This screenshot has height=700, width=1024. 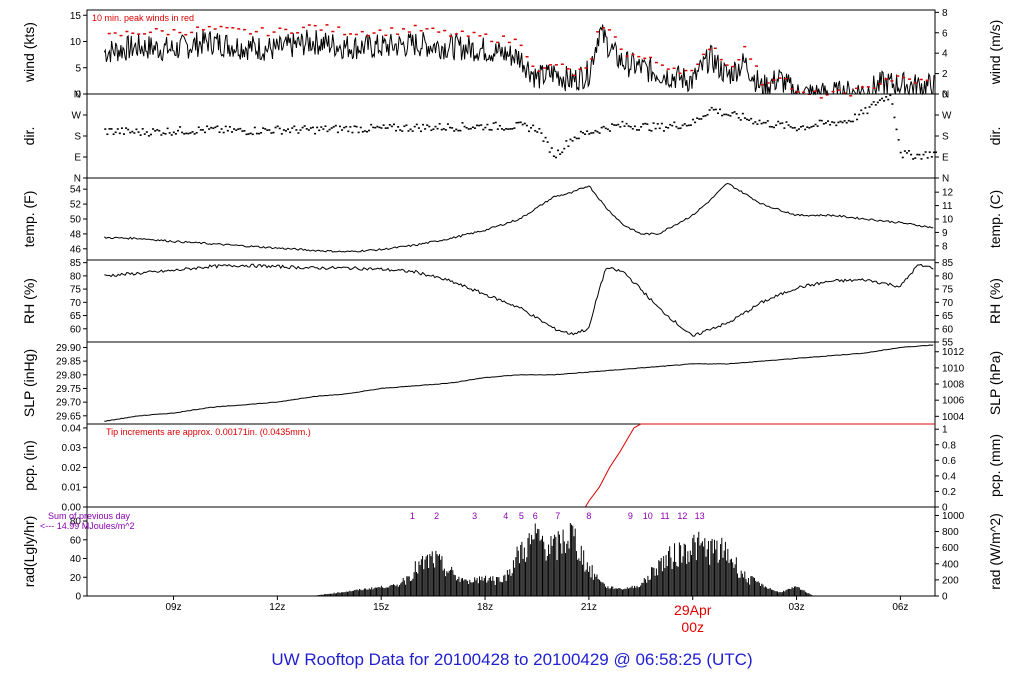 I want to click on x-tick-label: 09z, so click(x=173, y=607).